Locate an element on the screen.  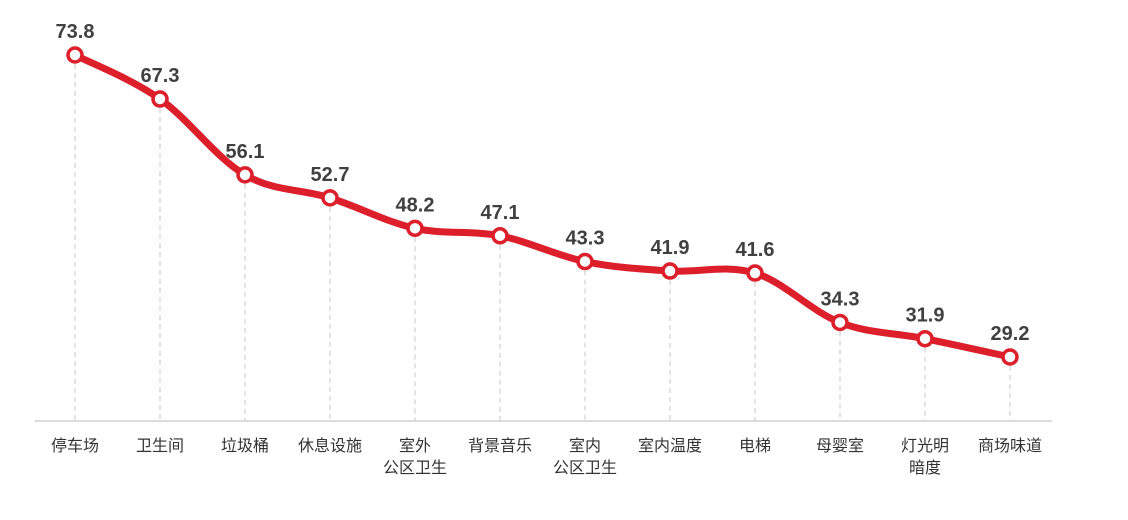
category-label-line: 室内温度 is located at coordinates (670, 445).